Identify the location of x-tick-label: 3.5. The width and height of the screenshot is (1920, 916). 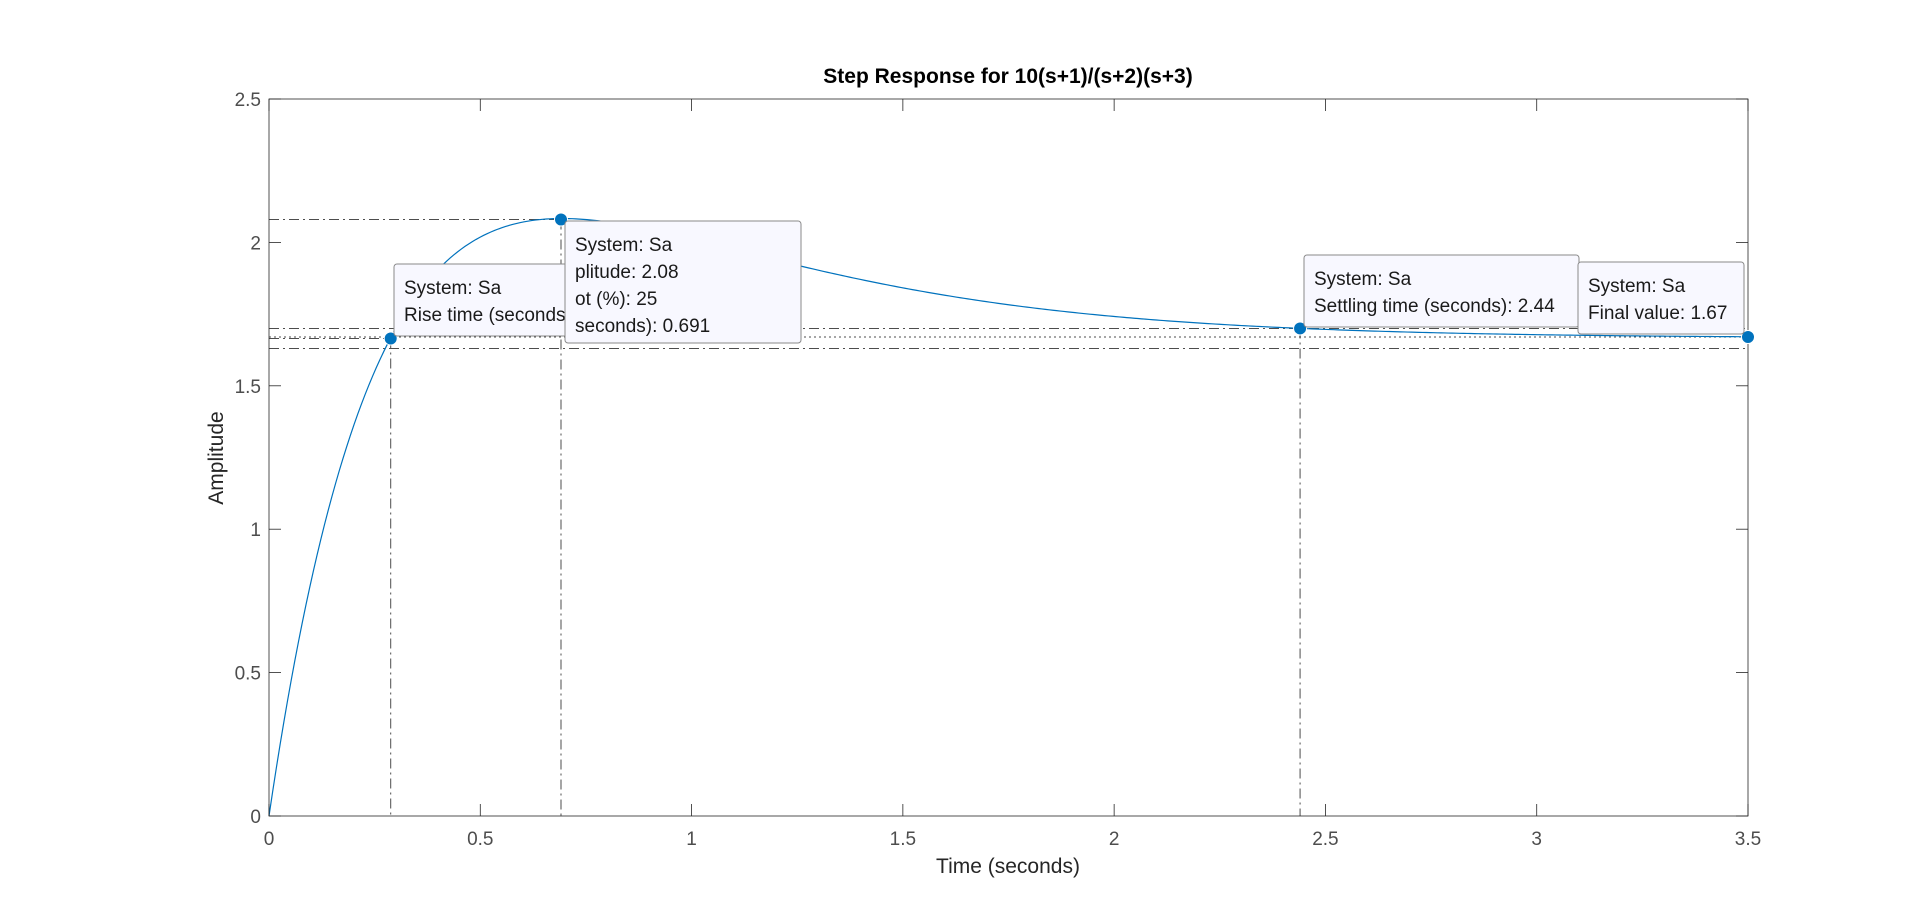
(1748, 839).